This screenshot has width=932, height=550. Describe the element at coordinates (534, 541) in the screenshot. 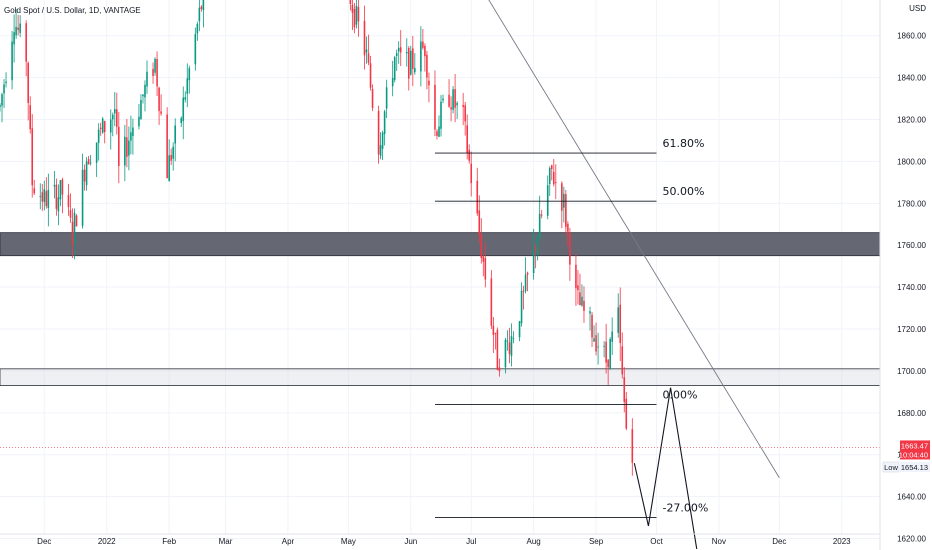

I see `time-tick-label: Aug` at that location.